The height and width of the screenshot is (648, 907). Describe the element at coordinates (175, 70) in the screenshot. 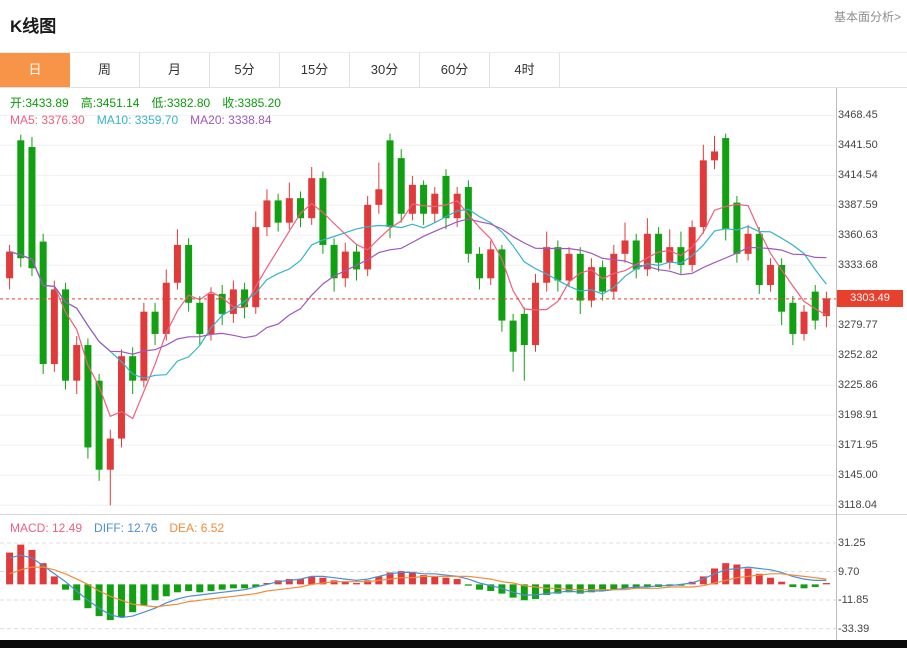

I see `tab-月: 月` at that location.